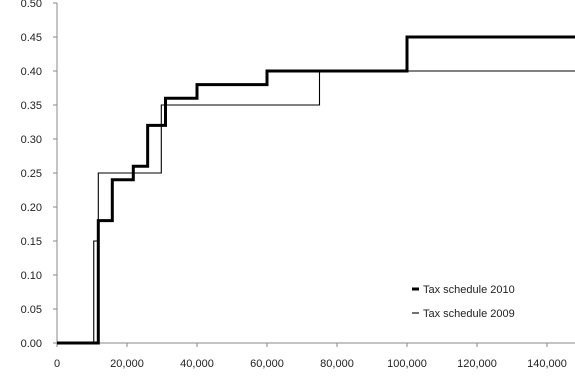 The width and height of the screenshot is (575, 381). I want to click on x-tick-label: 80,000, so click(337, 364).